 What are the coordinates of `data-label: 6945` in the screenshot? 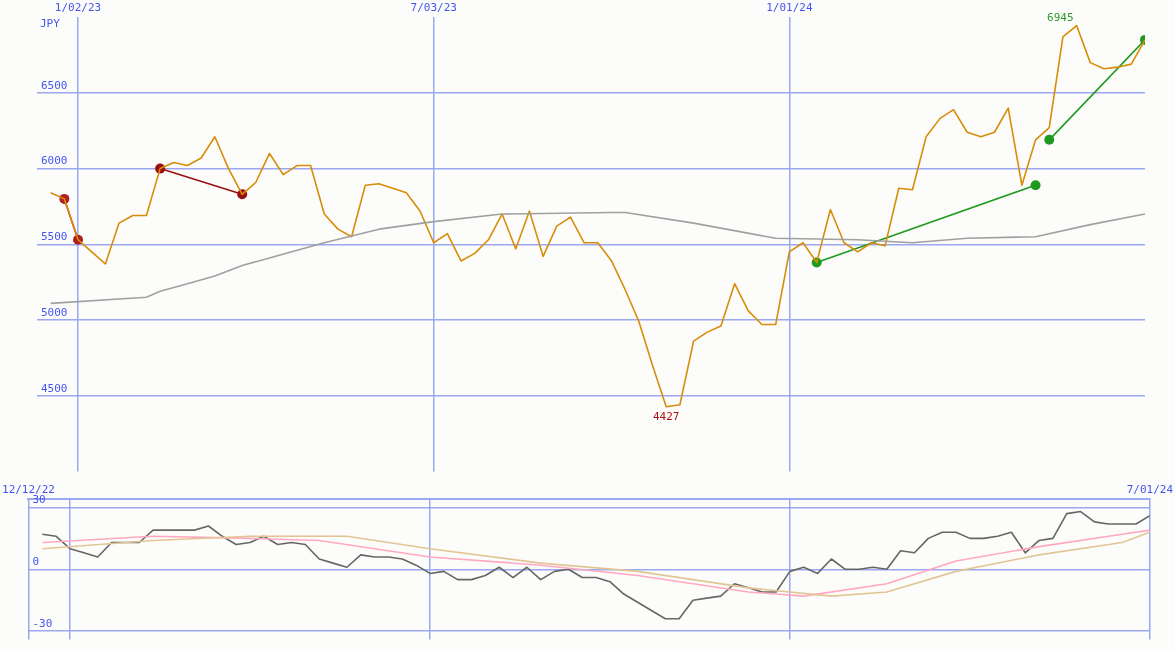 It's located at (1060, 17).